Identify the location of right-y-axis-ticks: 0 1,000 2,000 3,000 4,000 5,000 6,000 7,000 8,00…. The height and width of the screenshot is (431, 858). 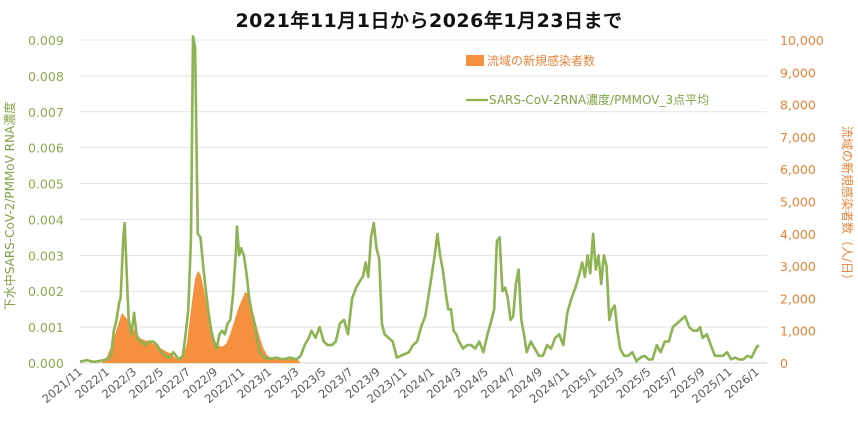
(802, 202).